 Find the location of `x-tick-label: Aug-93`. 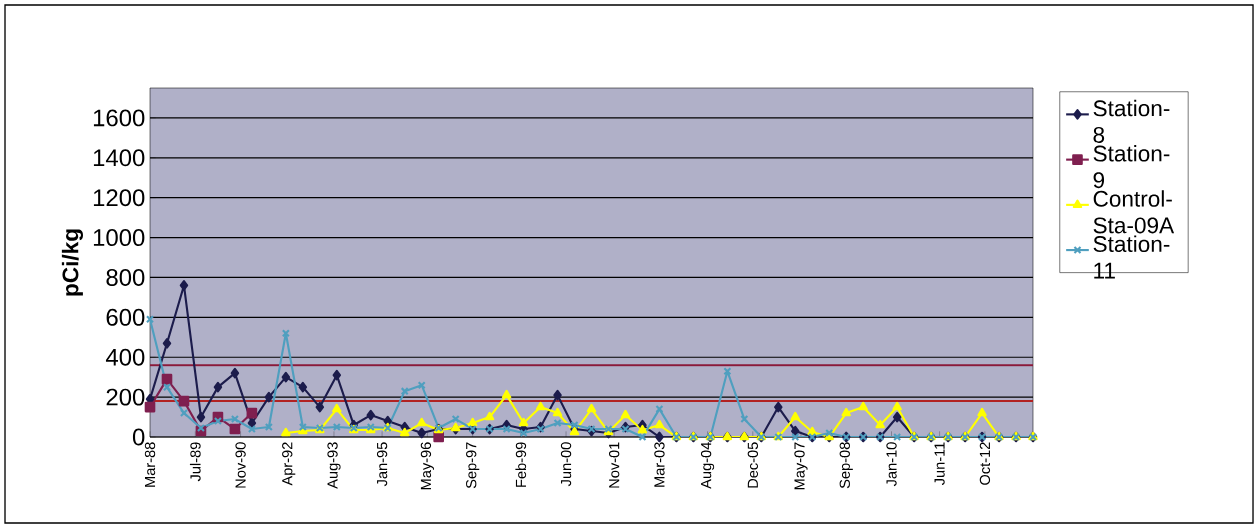

x-tick-label: Aug-93 is located at coordinates (334, 465).